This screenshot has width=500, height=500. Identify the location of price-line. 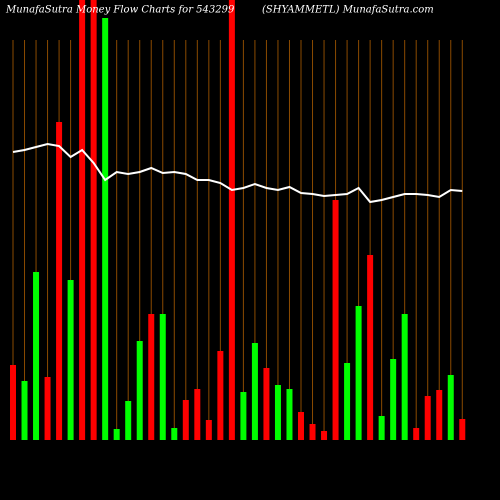
(237, 173).